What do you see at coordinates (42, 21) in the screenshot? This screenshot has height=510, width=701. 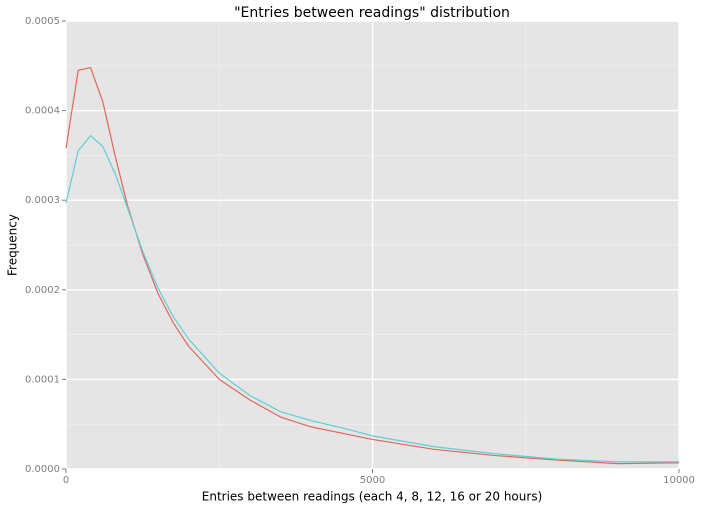 I see `y-tick-label: 0.0005` at bounding box center [42, 21].